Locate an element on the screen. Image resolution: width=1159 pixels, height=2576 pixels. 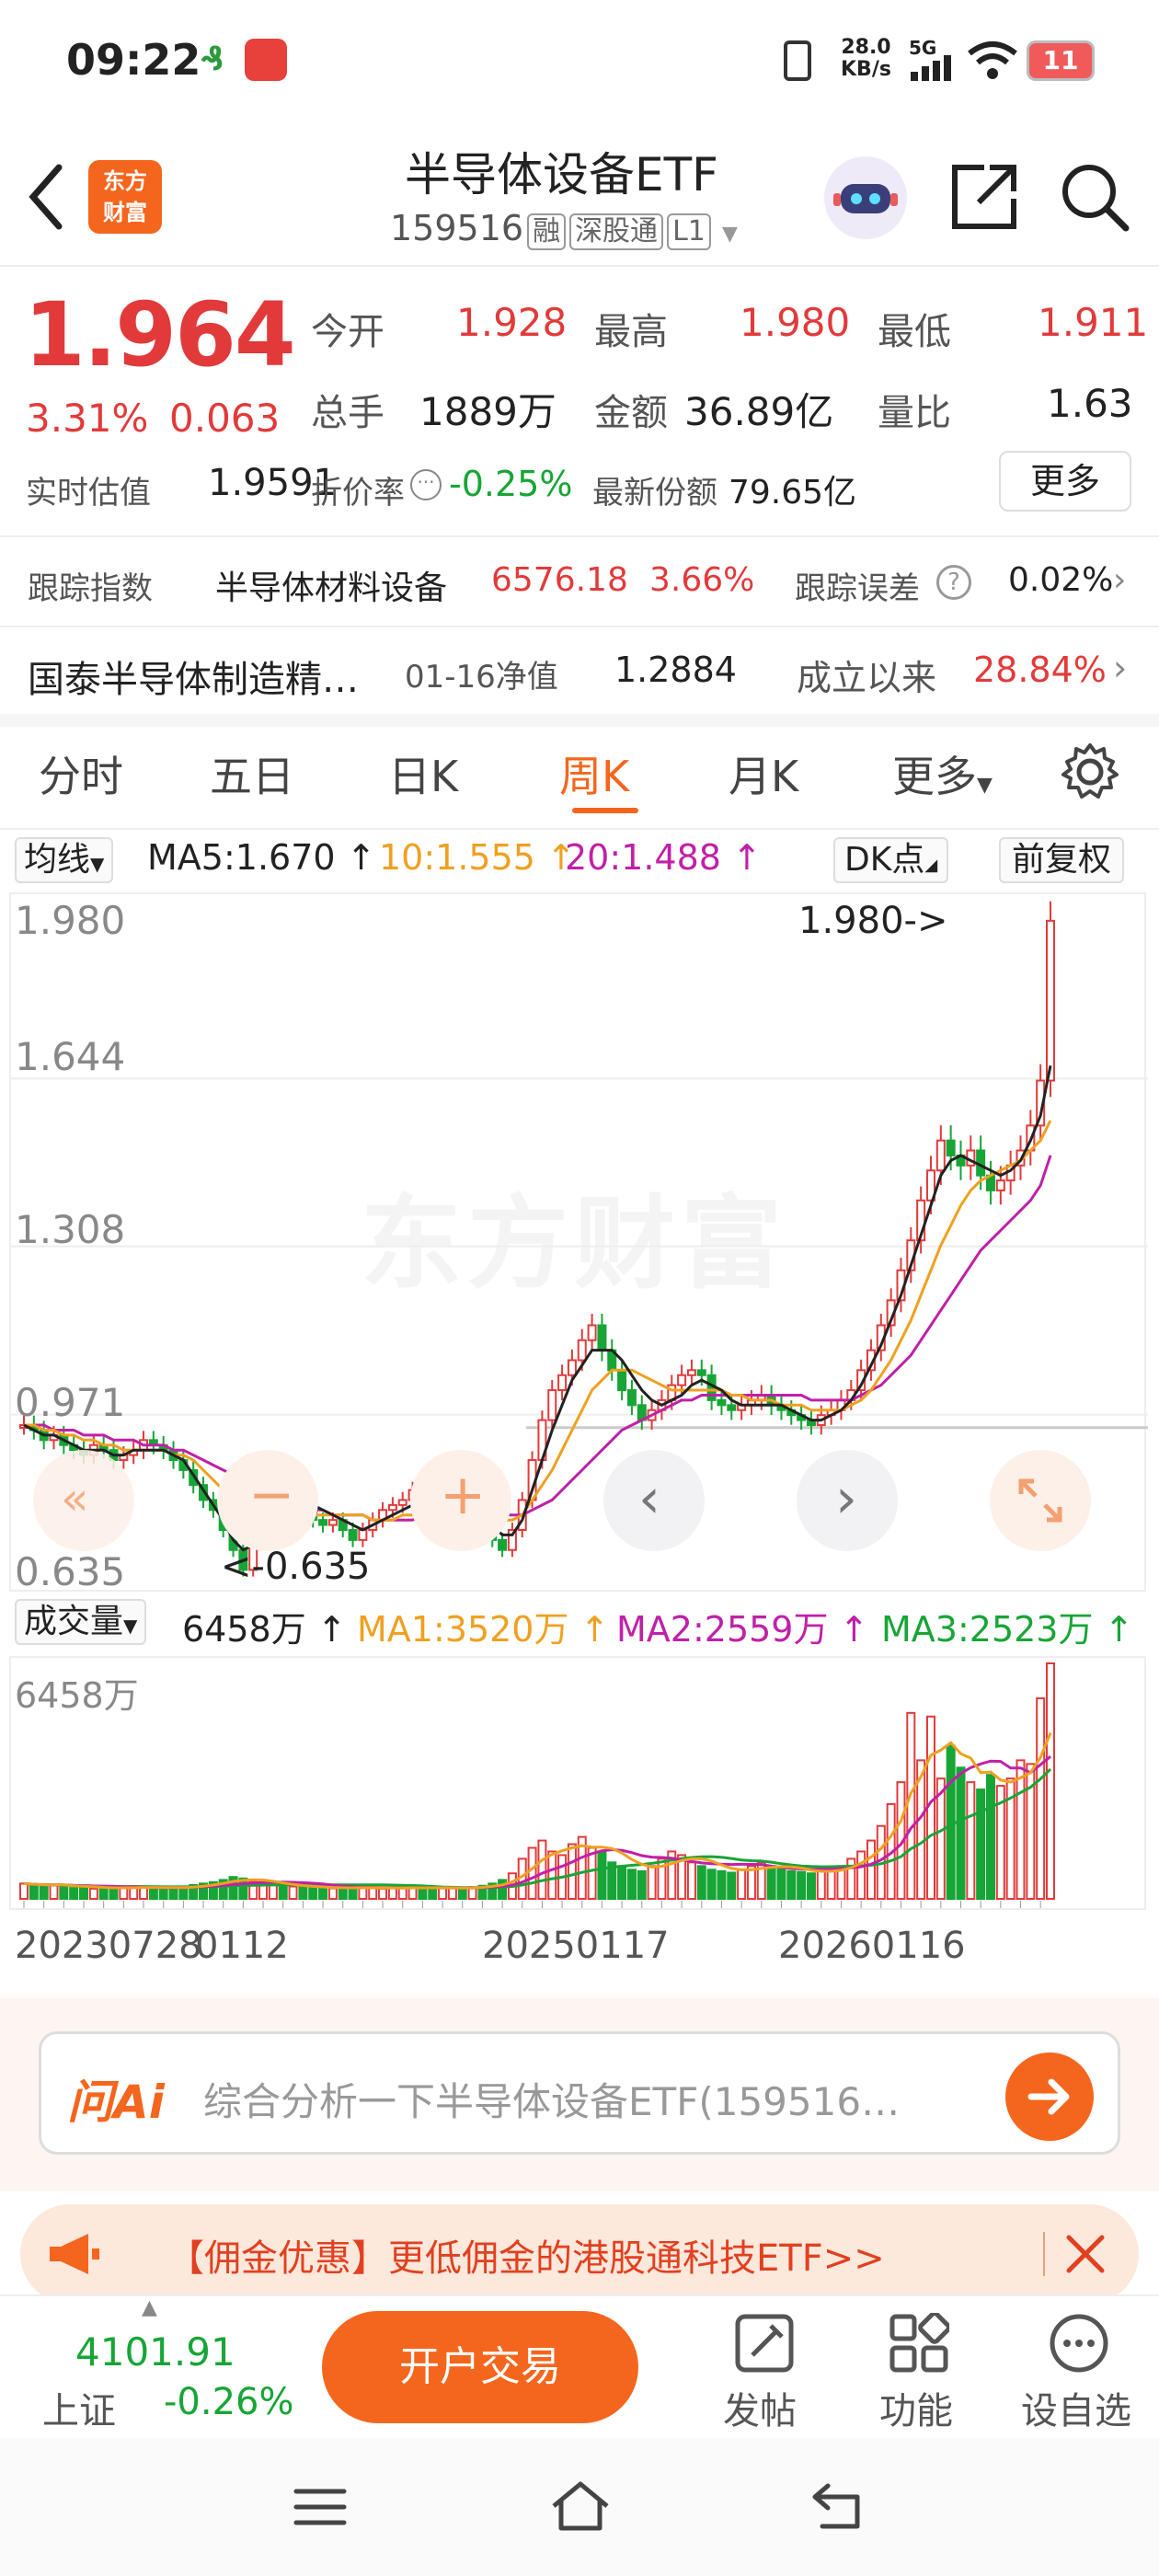
net-speed-value: 28.0 is located at coordinates (866, 47).